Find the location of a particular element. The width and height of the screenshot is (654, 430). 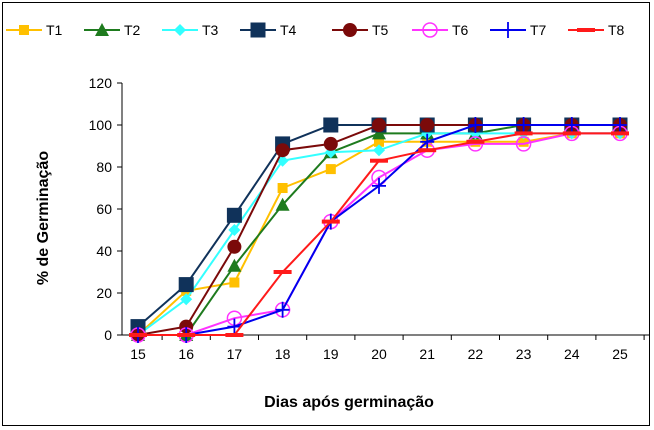

legend-label: T1 is located at coordinates (54, 30).